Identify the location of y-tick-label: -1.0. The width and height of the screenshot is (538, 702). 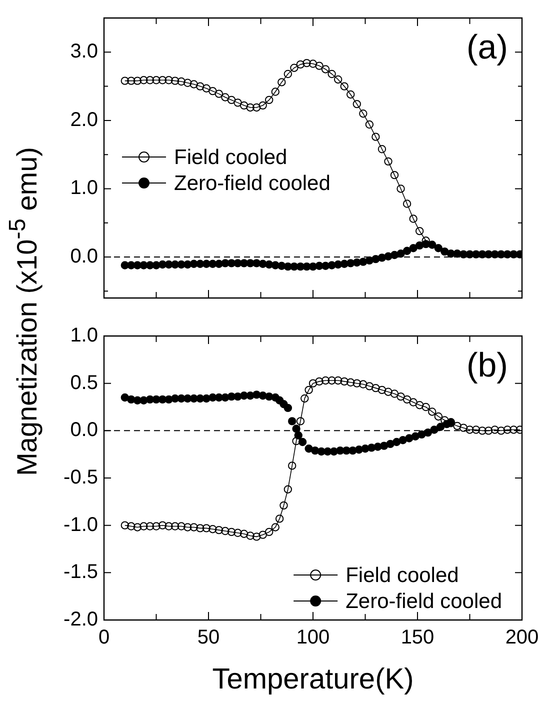
(81, 525).